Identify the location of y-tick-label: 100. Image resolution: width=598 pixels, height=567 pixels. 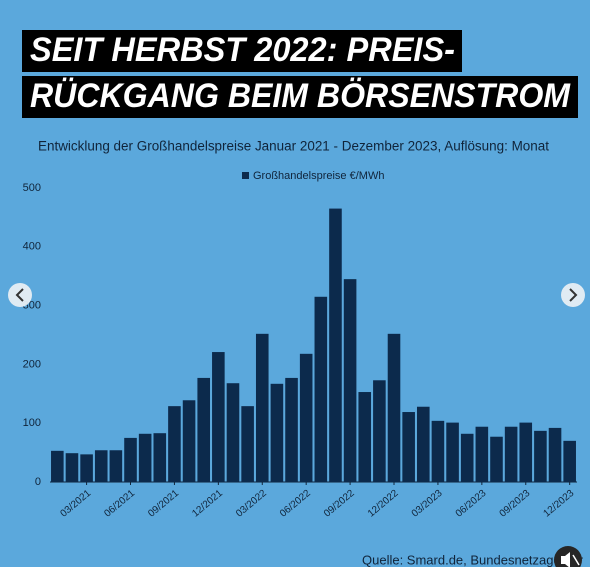
(32, 423).